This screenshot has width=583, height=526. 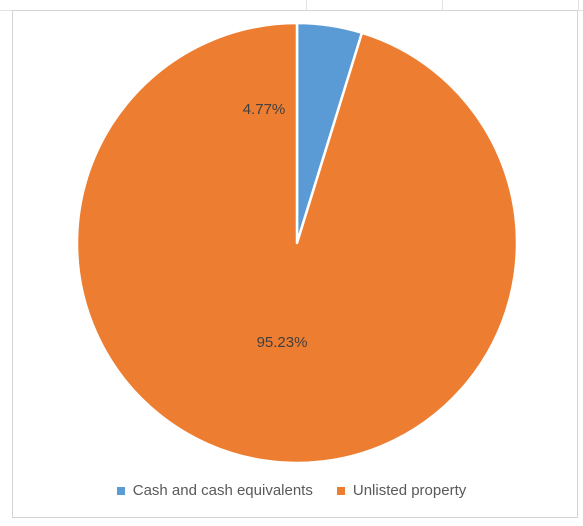 I want to click on legend-swatch-unlisted-property, so click(x=340, y=490).